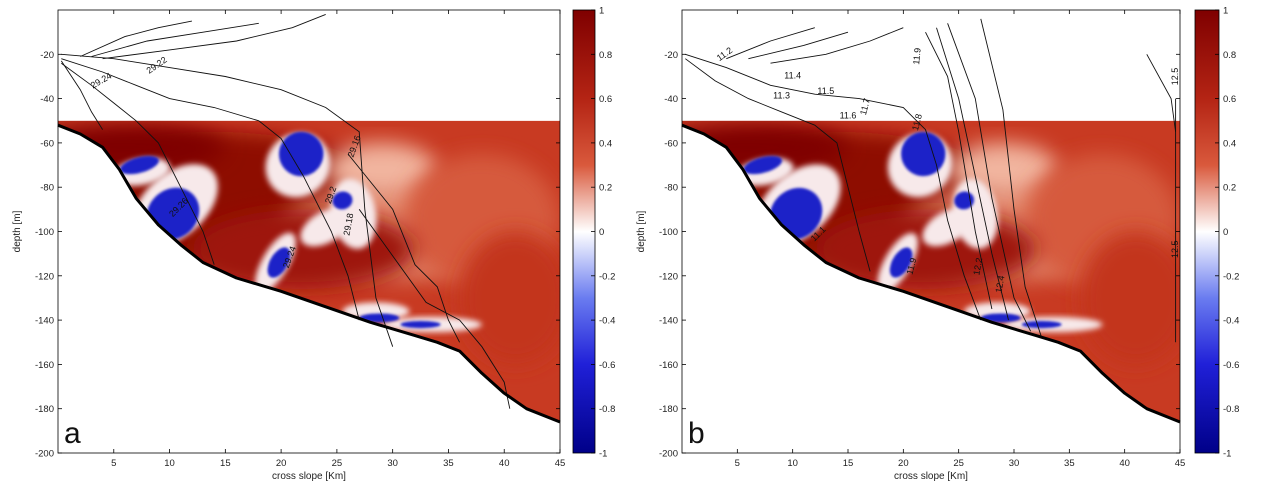 The image size is (1262, 495). What do you see at coordinates (225, 463) in the screenshot?
I see `x-tick-label: 15` at bounding box center [225, 463].